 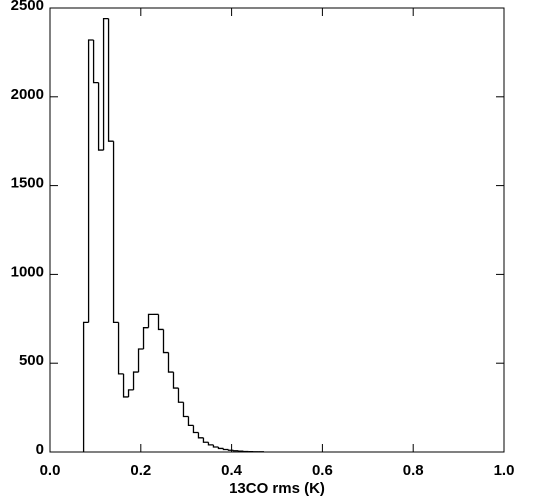 I want to click on x-tick-label: 0.4, so click(x=232, y=470).